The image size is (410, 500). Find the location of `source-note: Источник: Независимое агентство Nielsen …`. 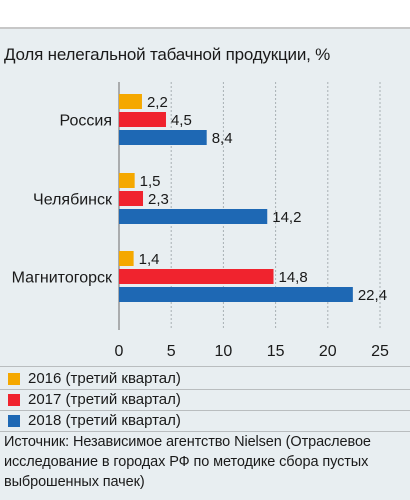

source-note: Источник: Независимое агентство Nielsen … is located at coordinates (187, 462).